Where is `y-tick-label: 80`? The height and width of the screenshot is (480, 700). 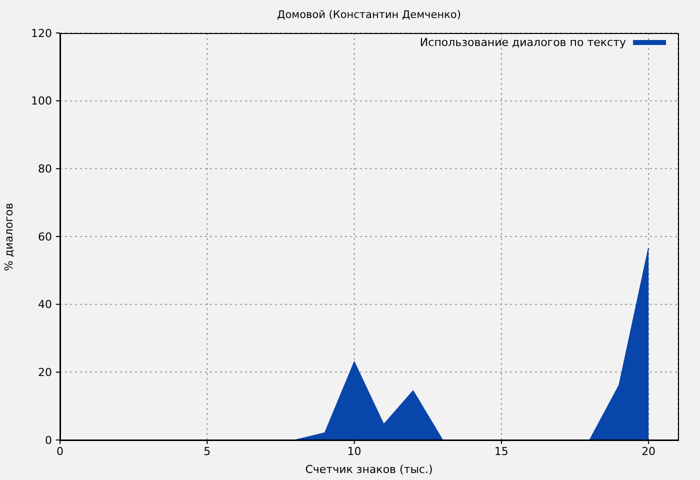 y-tick-label: 80 is located at coordinates (45, 169).